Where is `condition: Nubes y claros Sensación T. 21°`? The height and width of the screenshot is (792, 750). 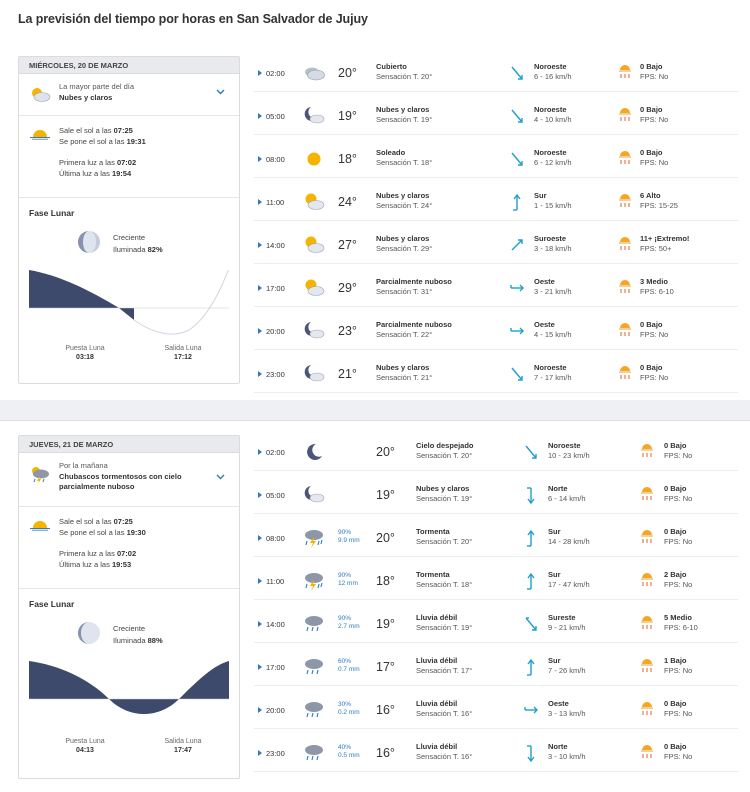
condition: Nubes y claros Sensación T. 21° is located at coordinates (404, 373).